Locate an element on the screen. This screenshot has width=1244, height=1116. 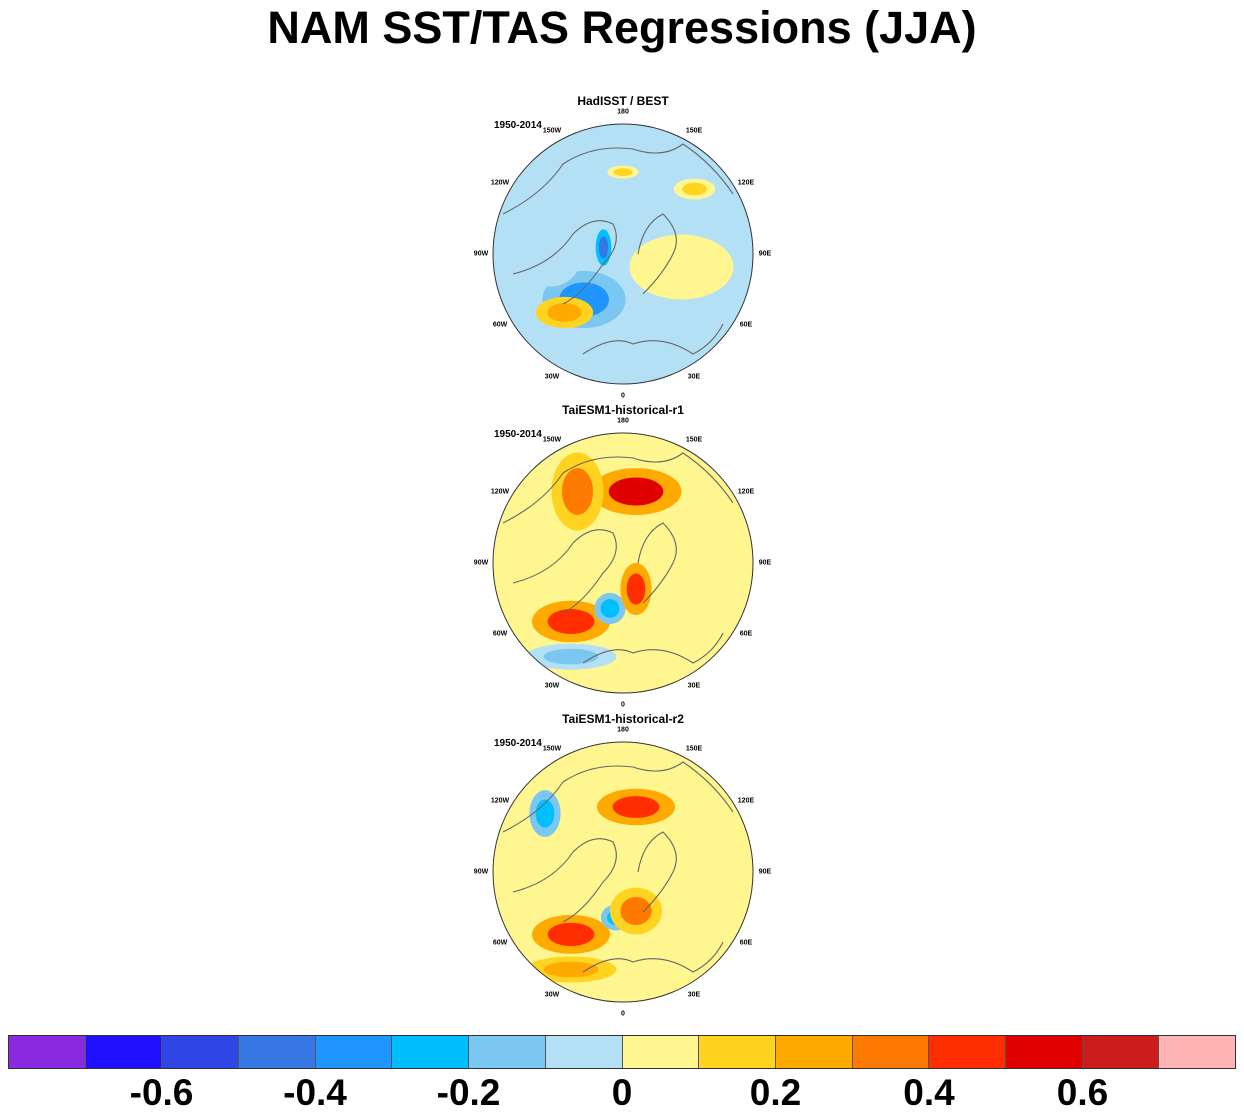
panel-title: TaiESM1-historical-r1 is located at coordinates (623, 410).